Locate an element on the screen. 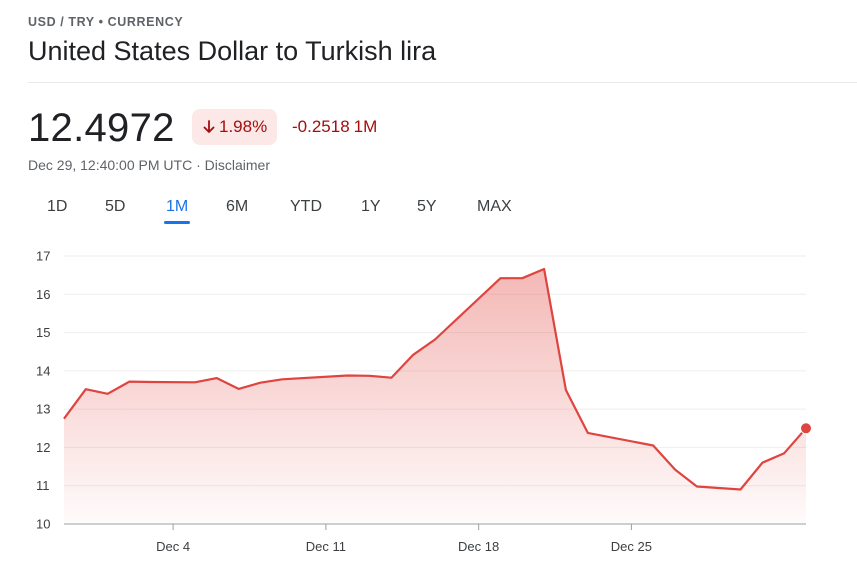 This screenshot has height=573, width=857. last-price-marker is located at coordinates (806, 428).